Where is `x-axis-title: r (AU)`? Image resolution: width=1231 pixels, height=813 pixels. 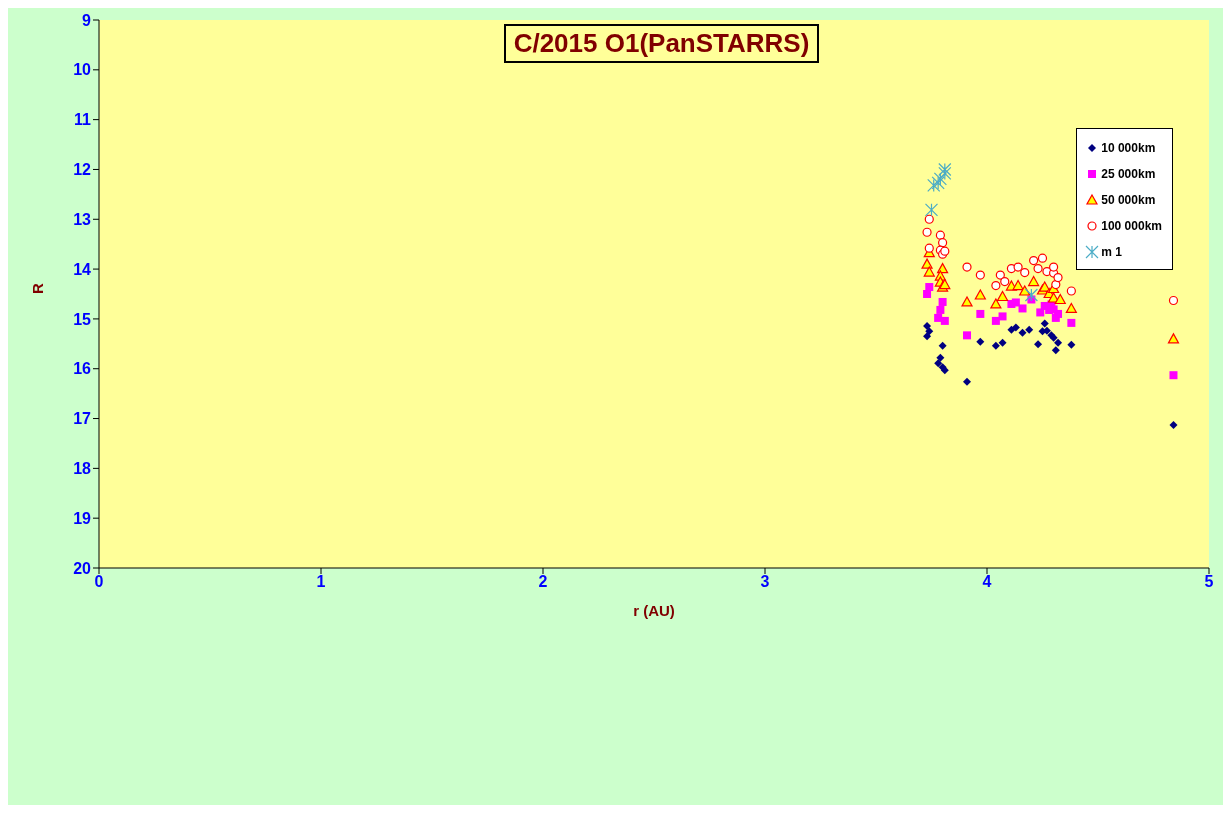 x-axis-title: r (AU) is located at coordinates (654, 610).